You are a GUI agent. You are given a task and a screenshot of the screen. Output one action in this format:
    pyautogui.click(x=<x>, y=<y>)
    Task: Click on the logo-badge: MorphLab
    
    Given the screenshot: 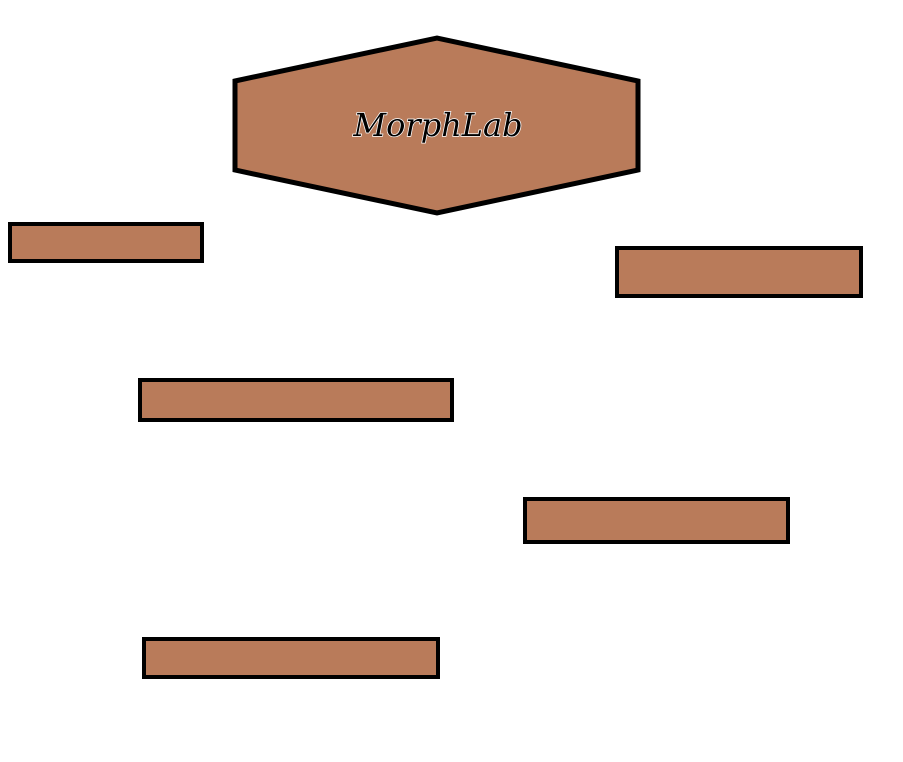 What is the action you would take?
    pyautogui.click(x=436, y=125)
    